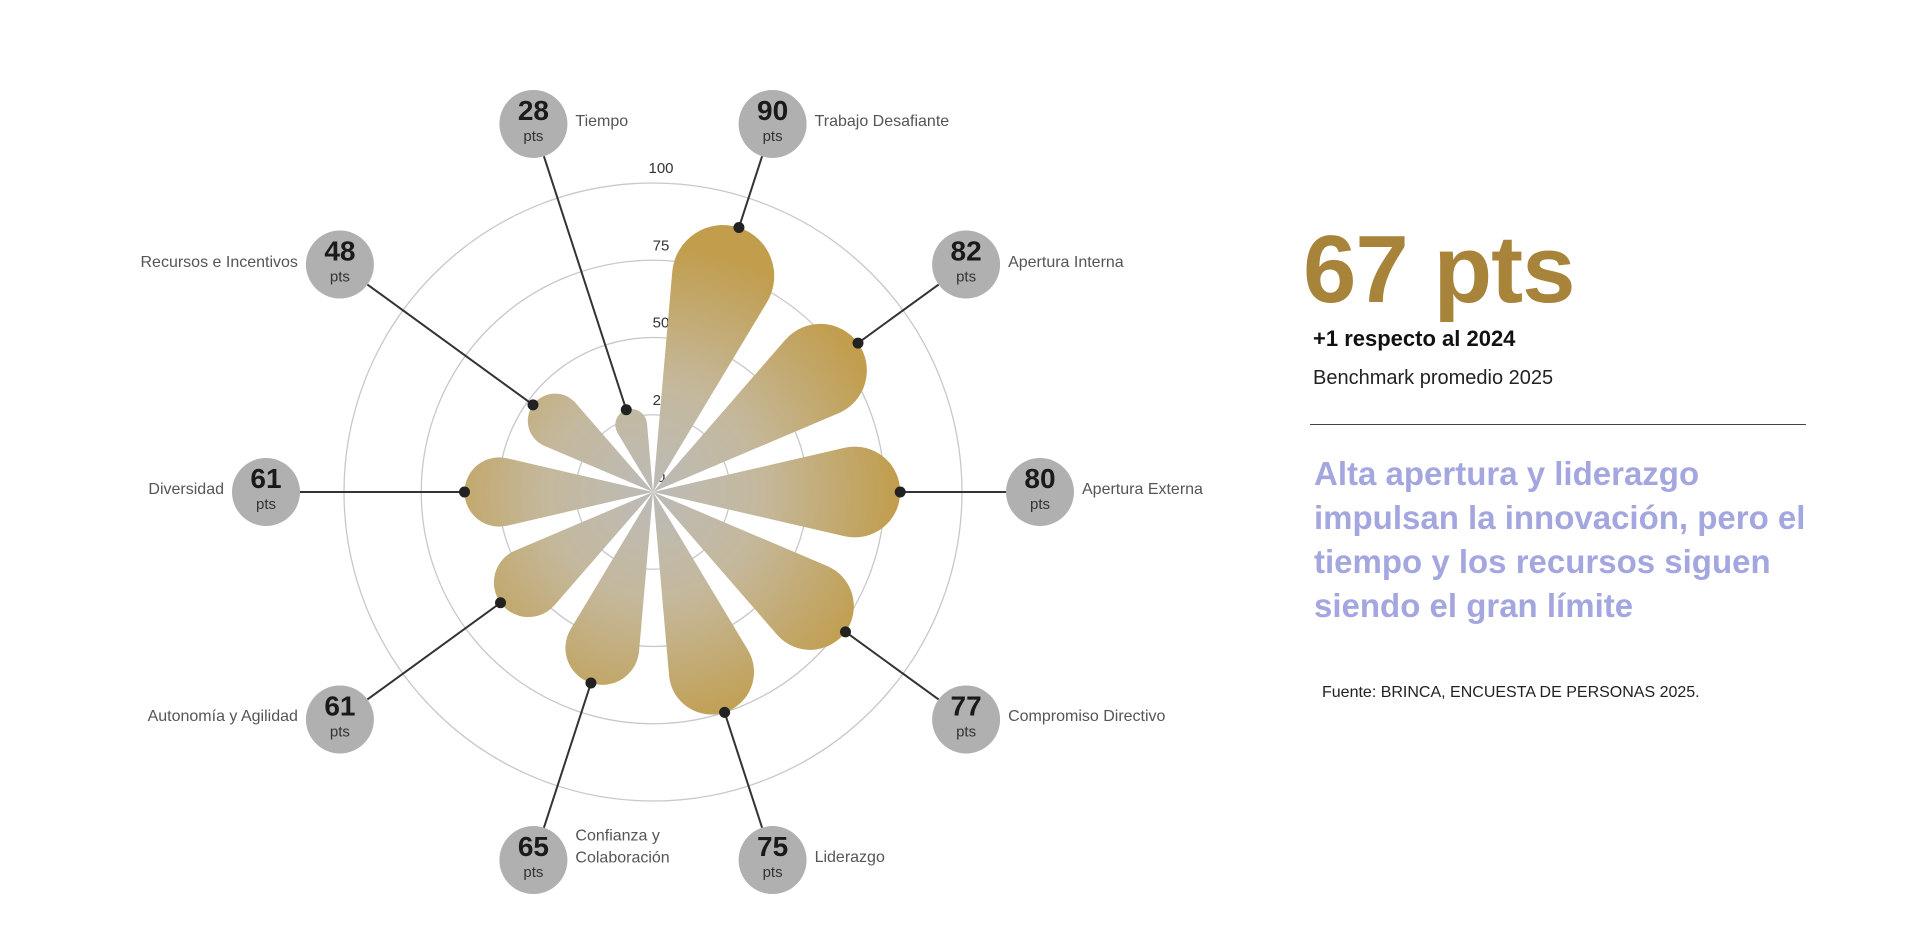 This screenshot has height=930, width=1920. I want to click on r-tick-label: 75, so click(661, 245).